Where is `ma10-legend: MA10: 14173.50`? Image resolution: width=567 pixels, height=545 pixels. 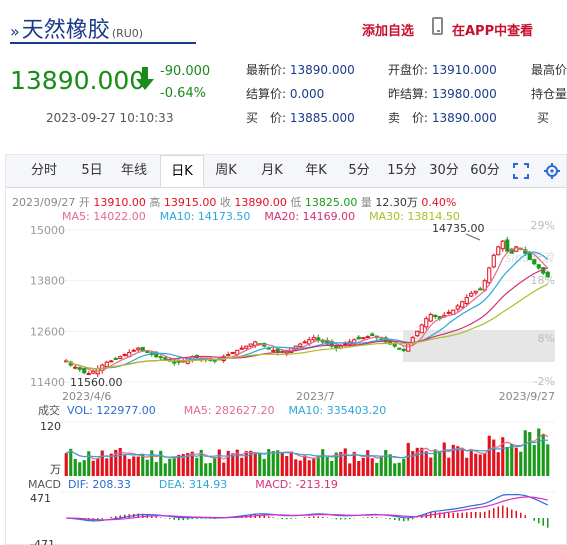 ma10-legend: MA10: 14173.50 is located at coordinates (205, 216).